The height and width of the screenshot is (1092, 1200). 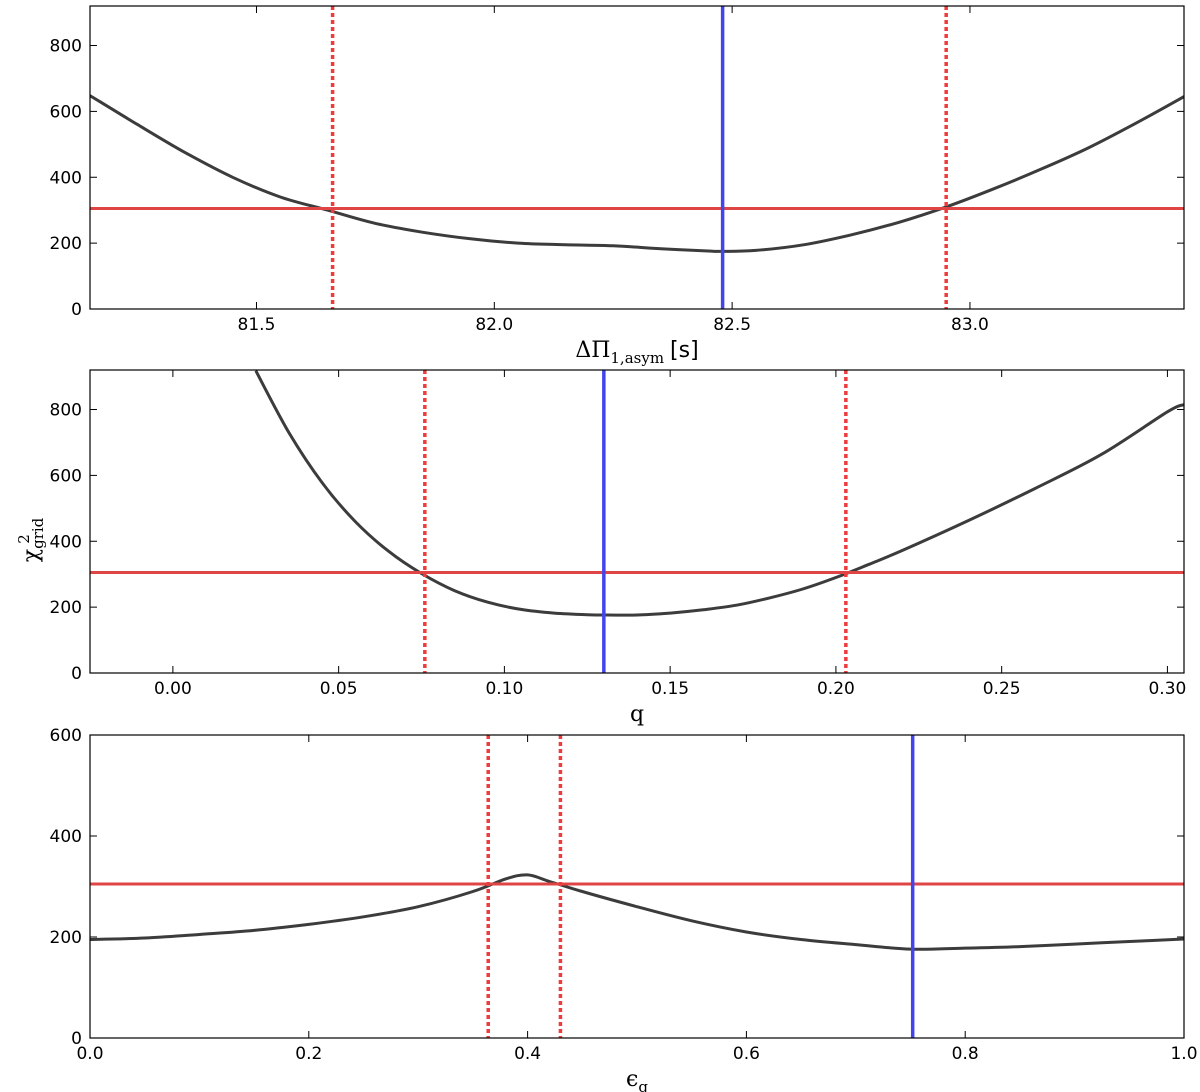 I want to click on x-tick-label: 0.30, so click(x=1167, y=689).